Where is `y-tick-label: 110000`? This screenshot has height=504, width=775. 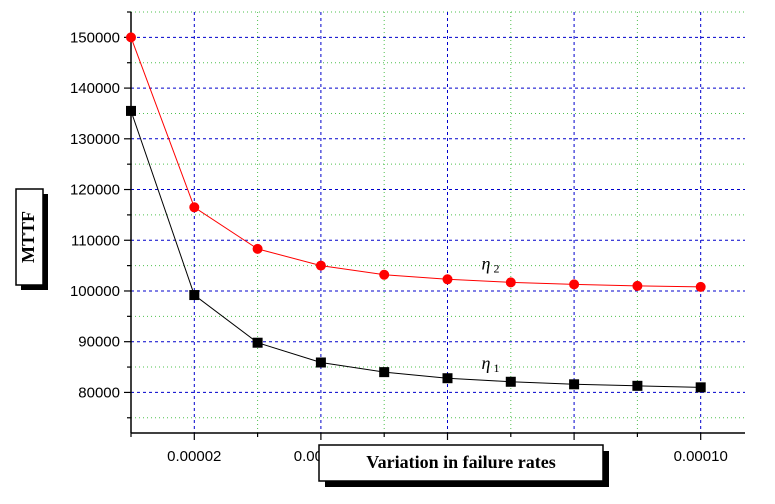
y-tick-label: 110000 is located at coordinates (95, 240).